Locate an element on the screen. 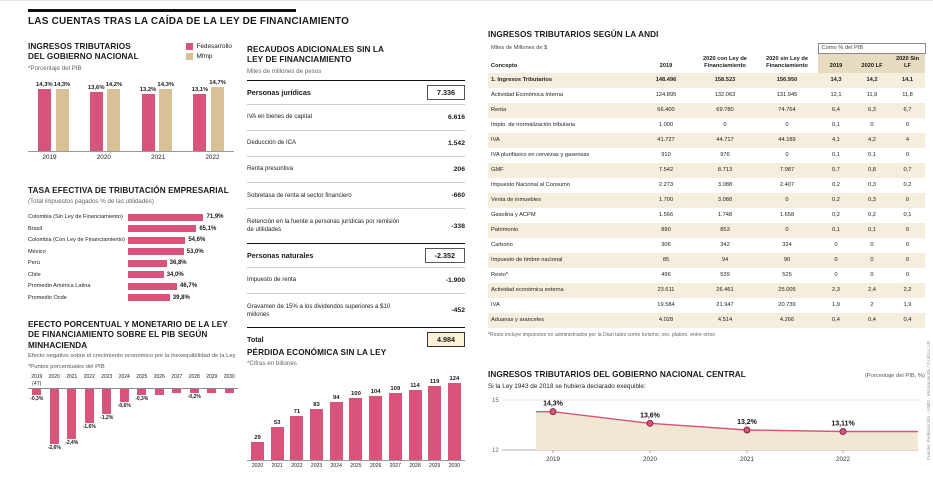  cell-value: 2,3 is located at coordinates (836, 290).